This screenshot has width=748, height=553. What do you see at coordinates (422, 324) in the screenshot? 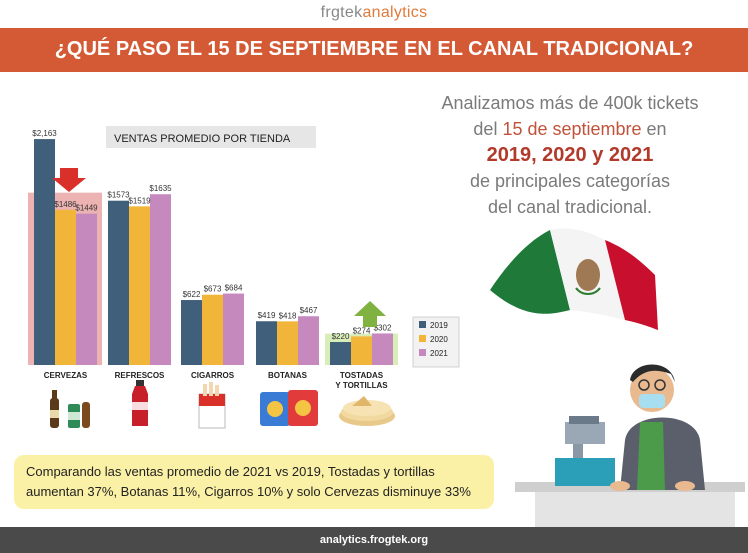
I see `legend-swatch-2019` at bounding box center [422, 324].